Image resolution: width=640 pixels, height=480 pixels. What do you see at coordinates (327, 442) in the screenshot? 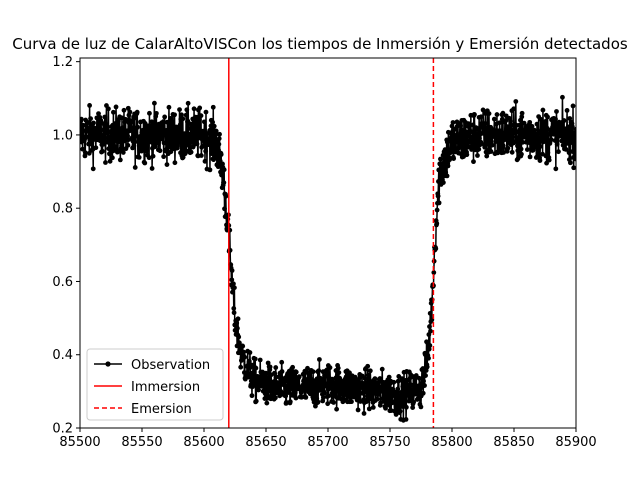
I see `x-tick-label: 85700` at bounding box center [327, 442].